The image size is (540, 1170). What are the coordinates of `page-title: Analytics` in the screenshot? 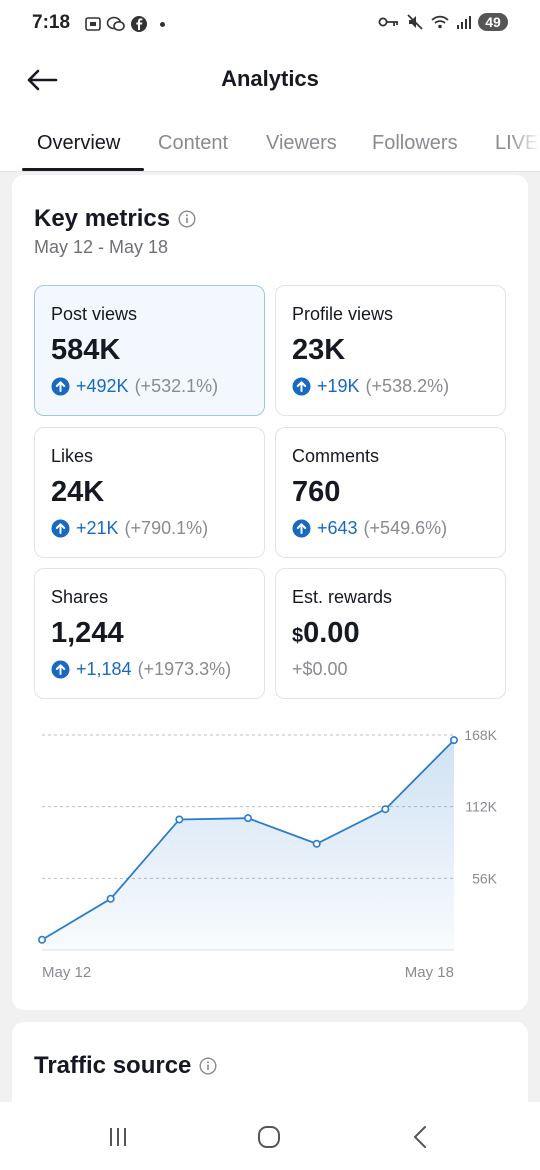 It's located at (270, 78).